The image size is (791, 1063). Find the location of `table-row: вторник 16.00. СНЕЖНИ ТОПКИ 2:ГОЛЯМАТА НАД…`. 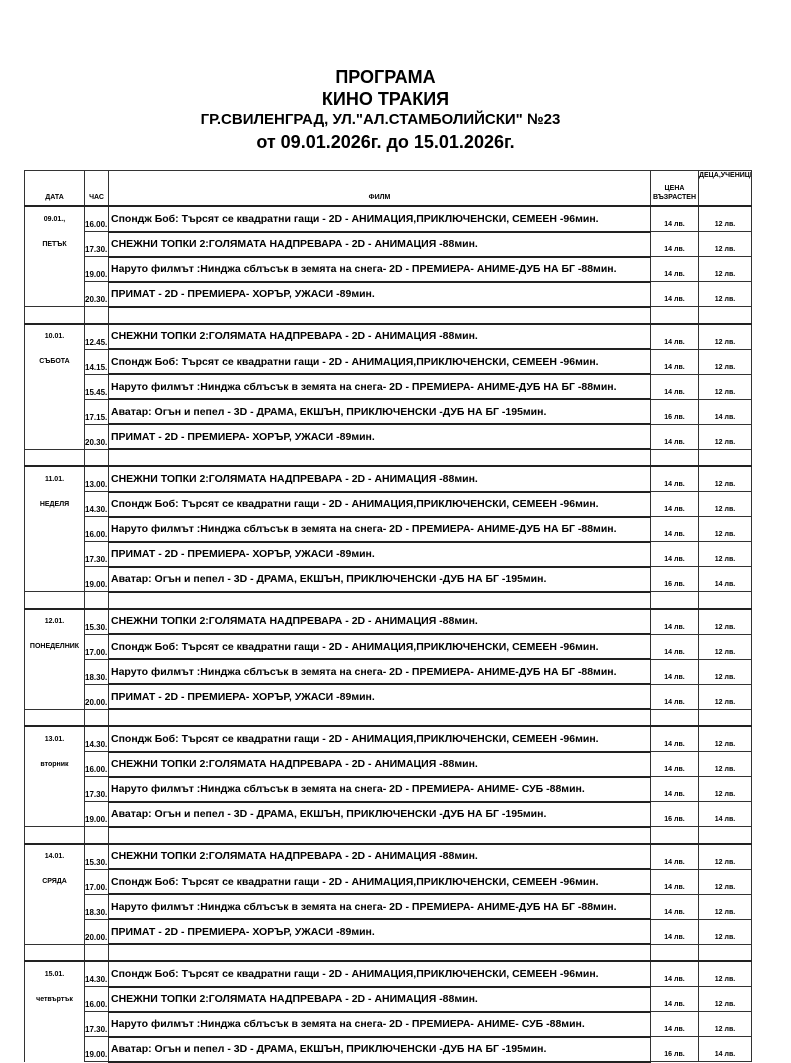

table-row: вторник 16.00. СНЕЖНИ ТОПКИ 2:ГОЛЯМАТА НАД… is located at coordinates (388, 764).